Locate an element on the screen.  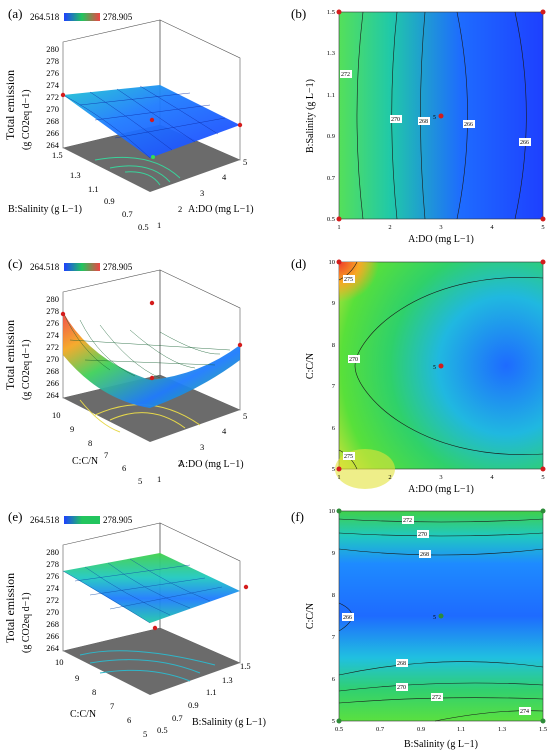
panel-letter: (c) is located at coordinates (15, 263).